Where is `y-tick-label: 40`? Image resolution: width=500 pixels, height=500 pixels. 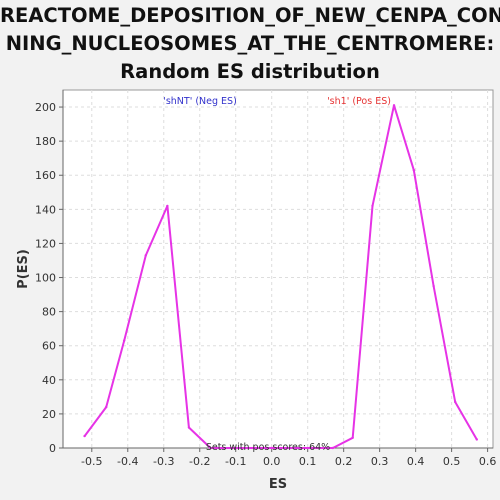
y-tick-label: 40 is located at coordinates (49, 380).